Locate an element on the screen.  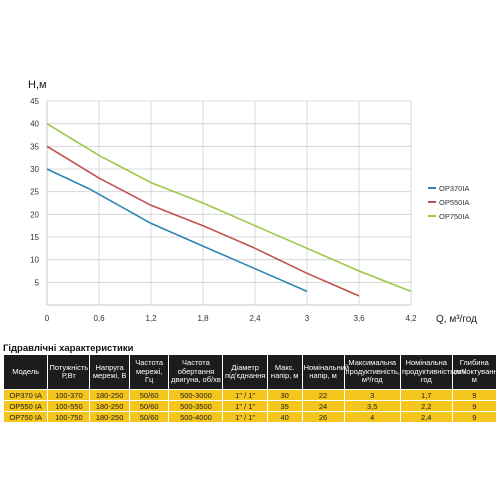
header-nominal-flow: Номінальна продуктивність,м³/год is located at coordinates (433, 372).